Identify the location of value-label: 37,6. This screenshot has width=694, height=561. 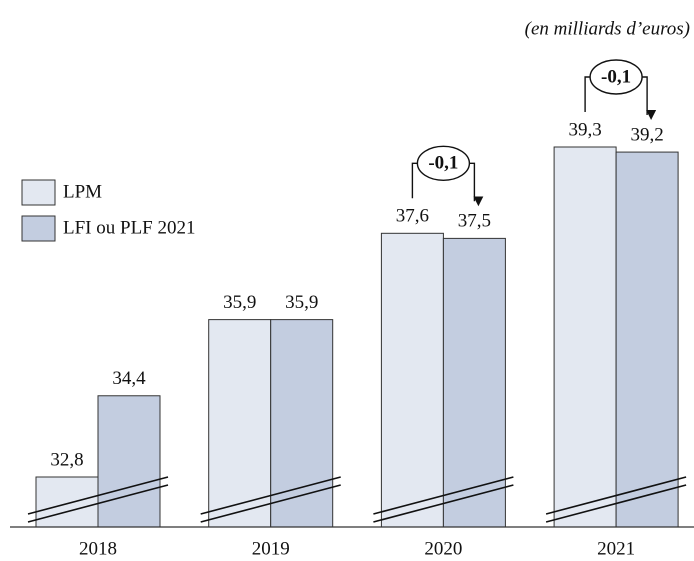
(412, 216).